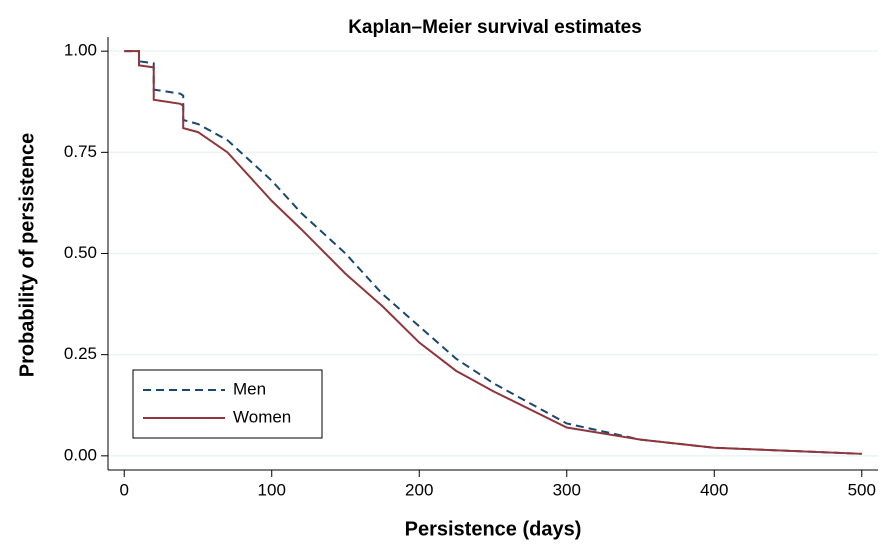 The height and width of the screenshot is (546, 881). What do you see at coordinates (27, 255) in the screenshot?
I see `y-axis-label: Probability of persistence` at bounding box center [27, 255].